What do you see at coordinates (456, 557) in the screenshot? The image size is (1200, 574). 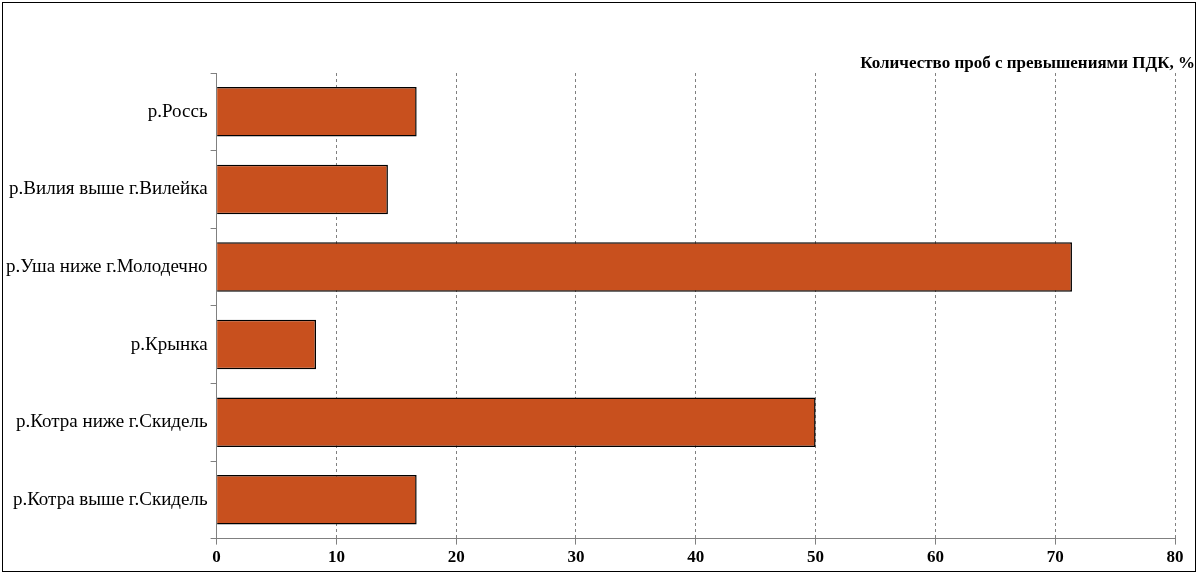 I see `x-tick-label: 20` at bounding box center [456, 557].